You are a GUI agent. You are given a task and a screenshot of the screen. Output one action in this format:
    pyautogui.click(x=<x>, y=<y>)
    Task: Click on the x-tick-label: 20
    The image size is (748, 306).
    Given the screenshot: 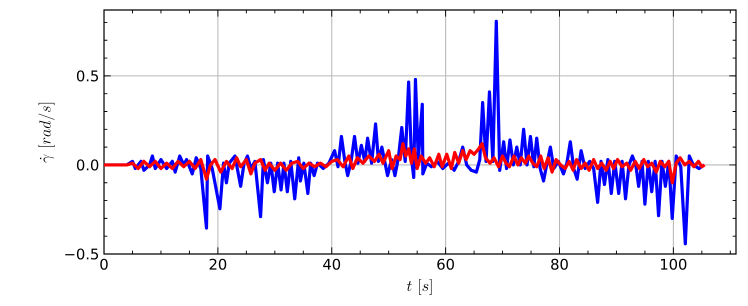 What is the action you would take?
    pyautogui.click(x=218, y=264)
    